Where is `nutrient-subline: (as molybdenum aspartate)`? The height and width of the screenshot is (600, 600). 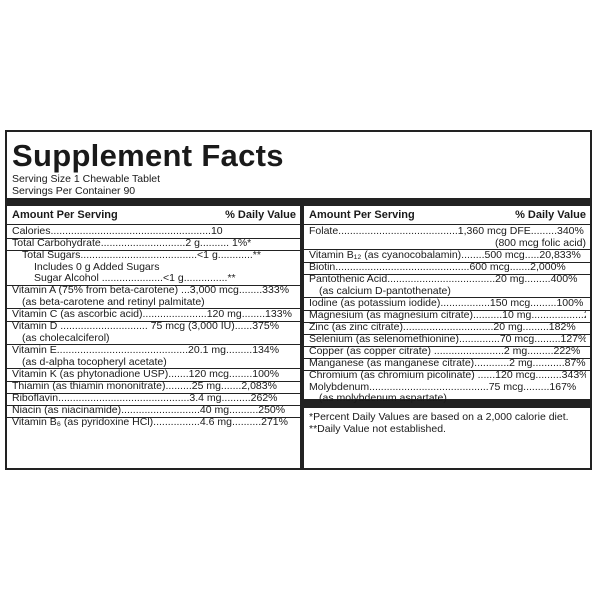
nutrient-subline: (as molybdenum aspartate) is located at coordinates (383, 399).